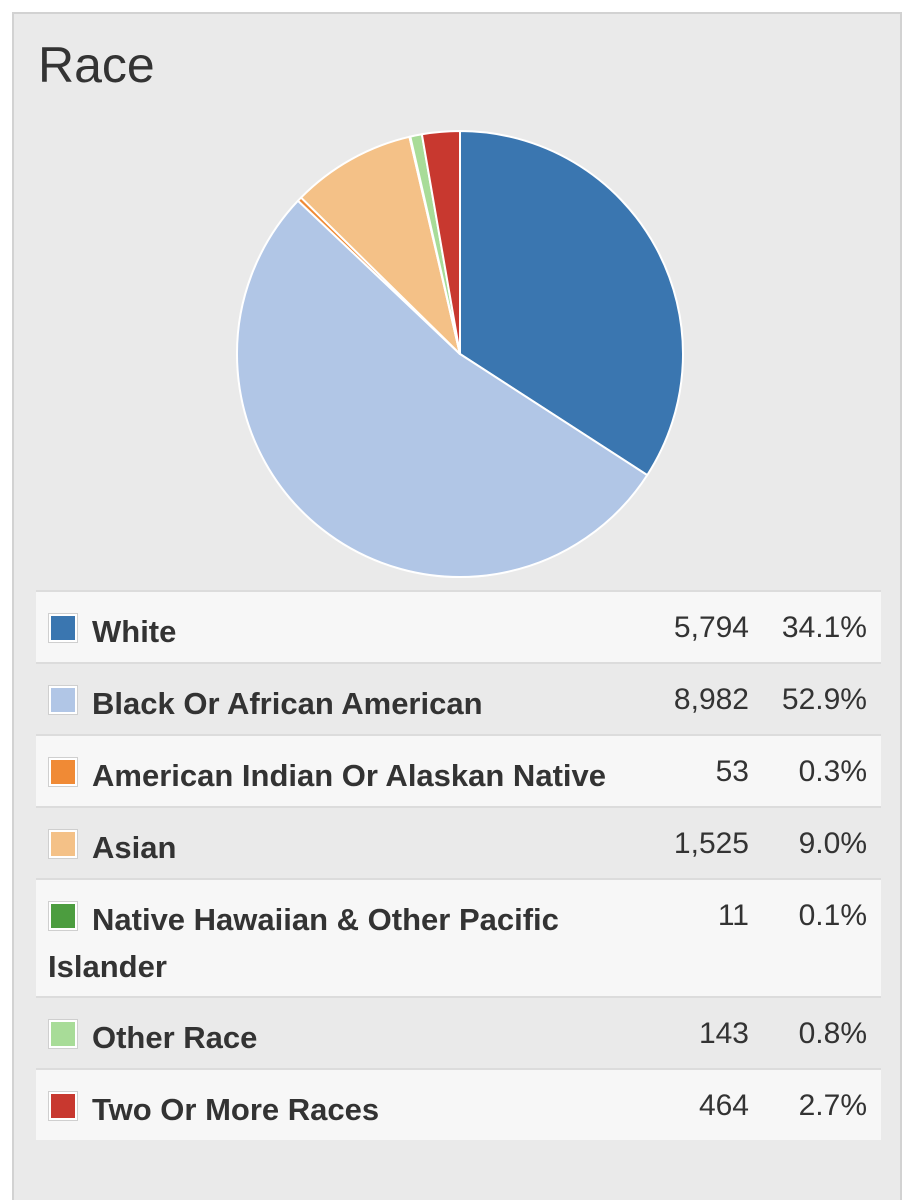 The height and width of the screenshot is (1200, 915). What do you see at coordinates (711, 627) in the screenshot?
I see `legend-count: 5,794` at bounding box center [711, 627].